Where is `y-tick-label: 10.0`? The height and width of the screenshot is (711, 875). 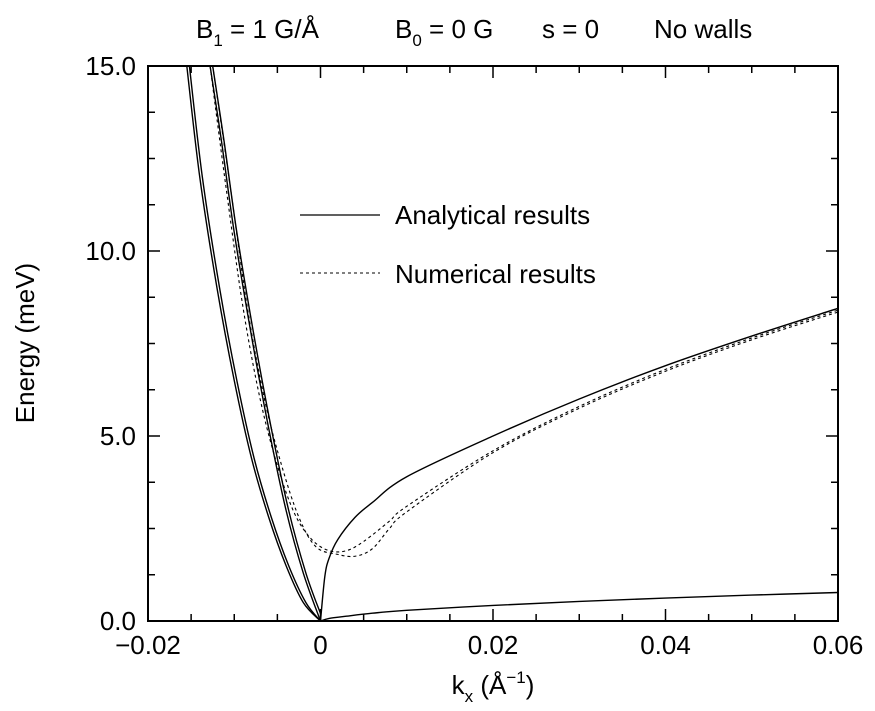 y-tick-label: 10.0 is located at coordinates (110, 251).